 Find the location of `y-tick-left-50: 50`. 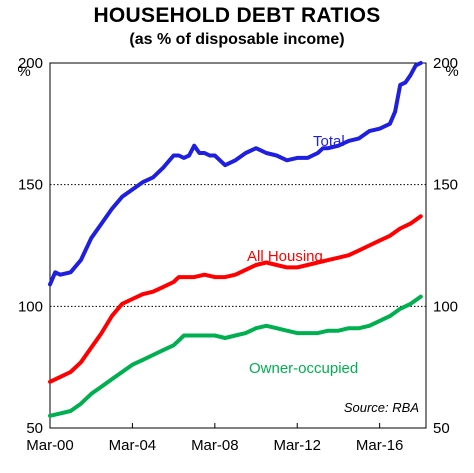

y-tick-left-50: 50 is located at coordinates (34, 428).